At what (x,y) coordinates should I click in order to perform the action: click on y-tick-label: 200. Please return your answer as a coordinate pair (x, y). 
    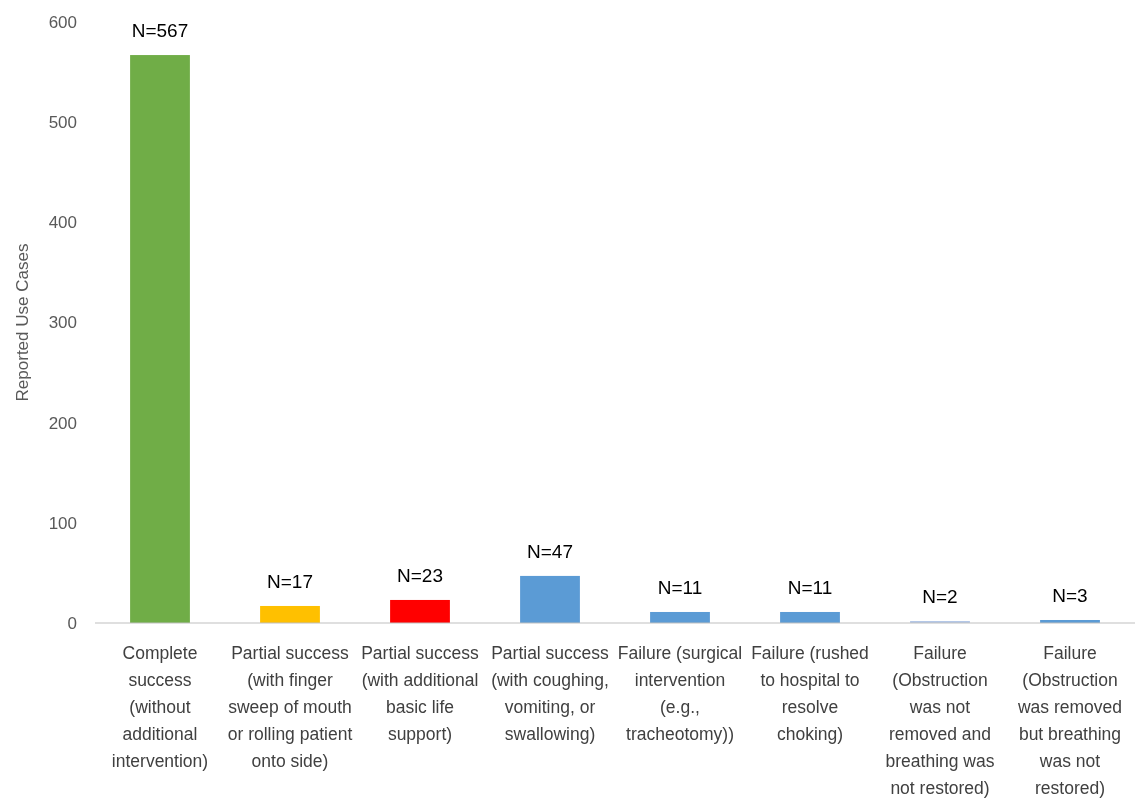
    Looking at the image, I should click on (62, 423).